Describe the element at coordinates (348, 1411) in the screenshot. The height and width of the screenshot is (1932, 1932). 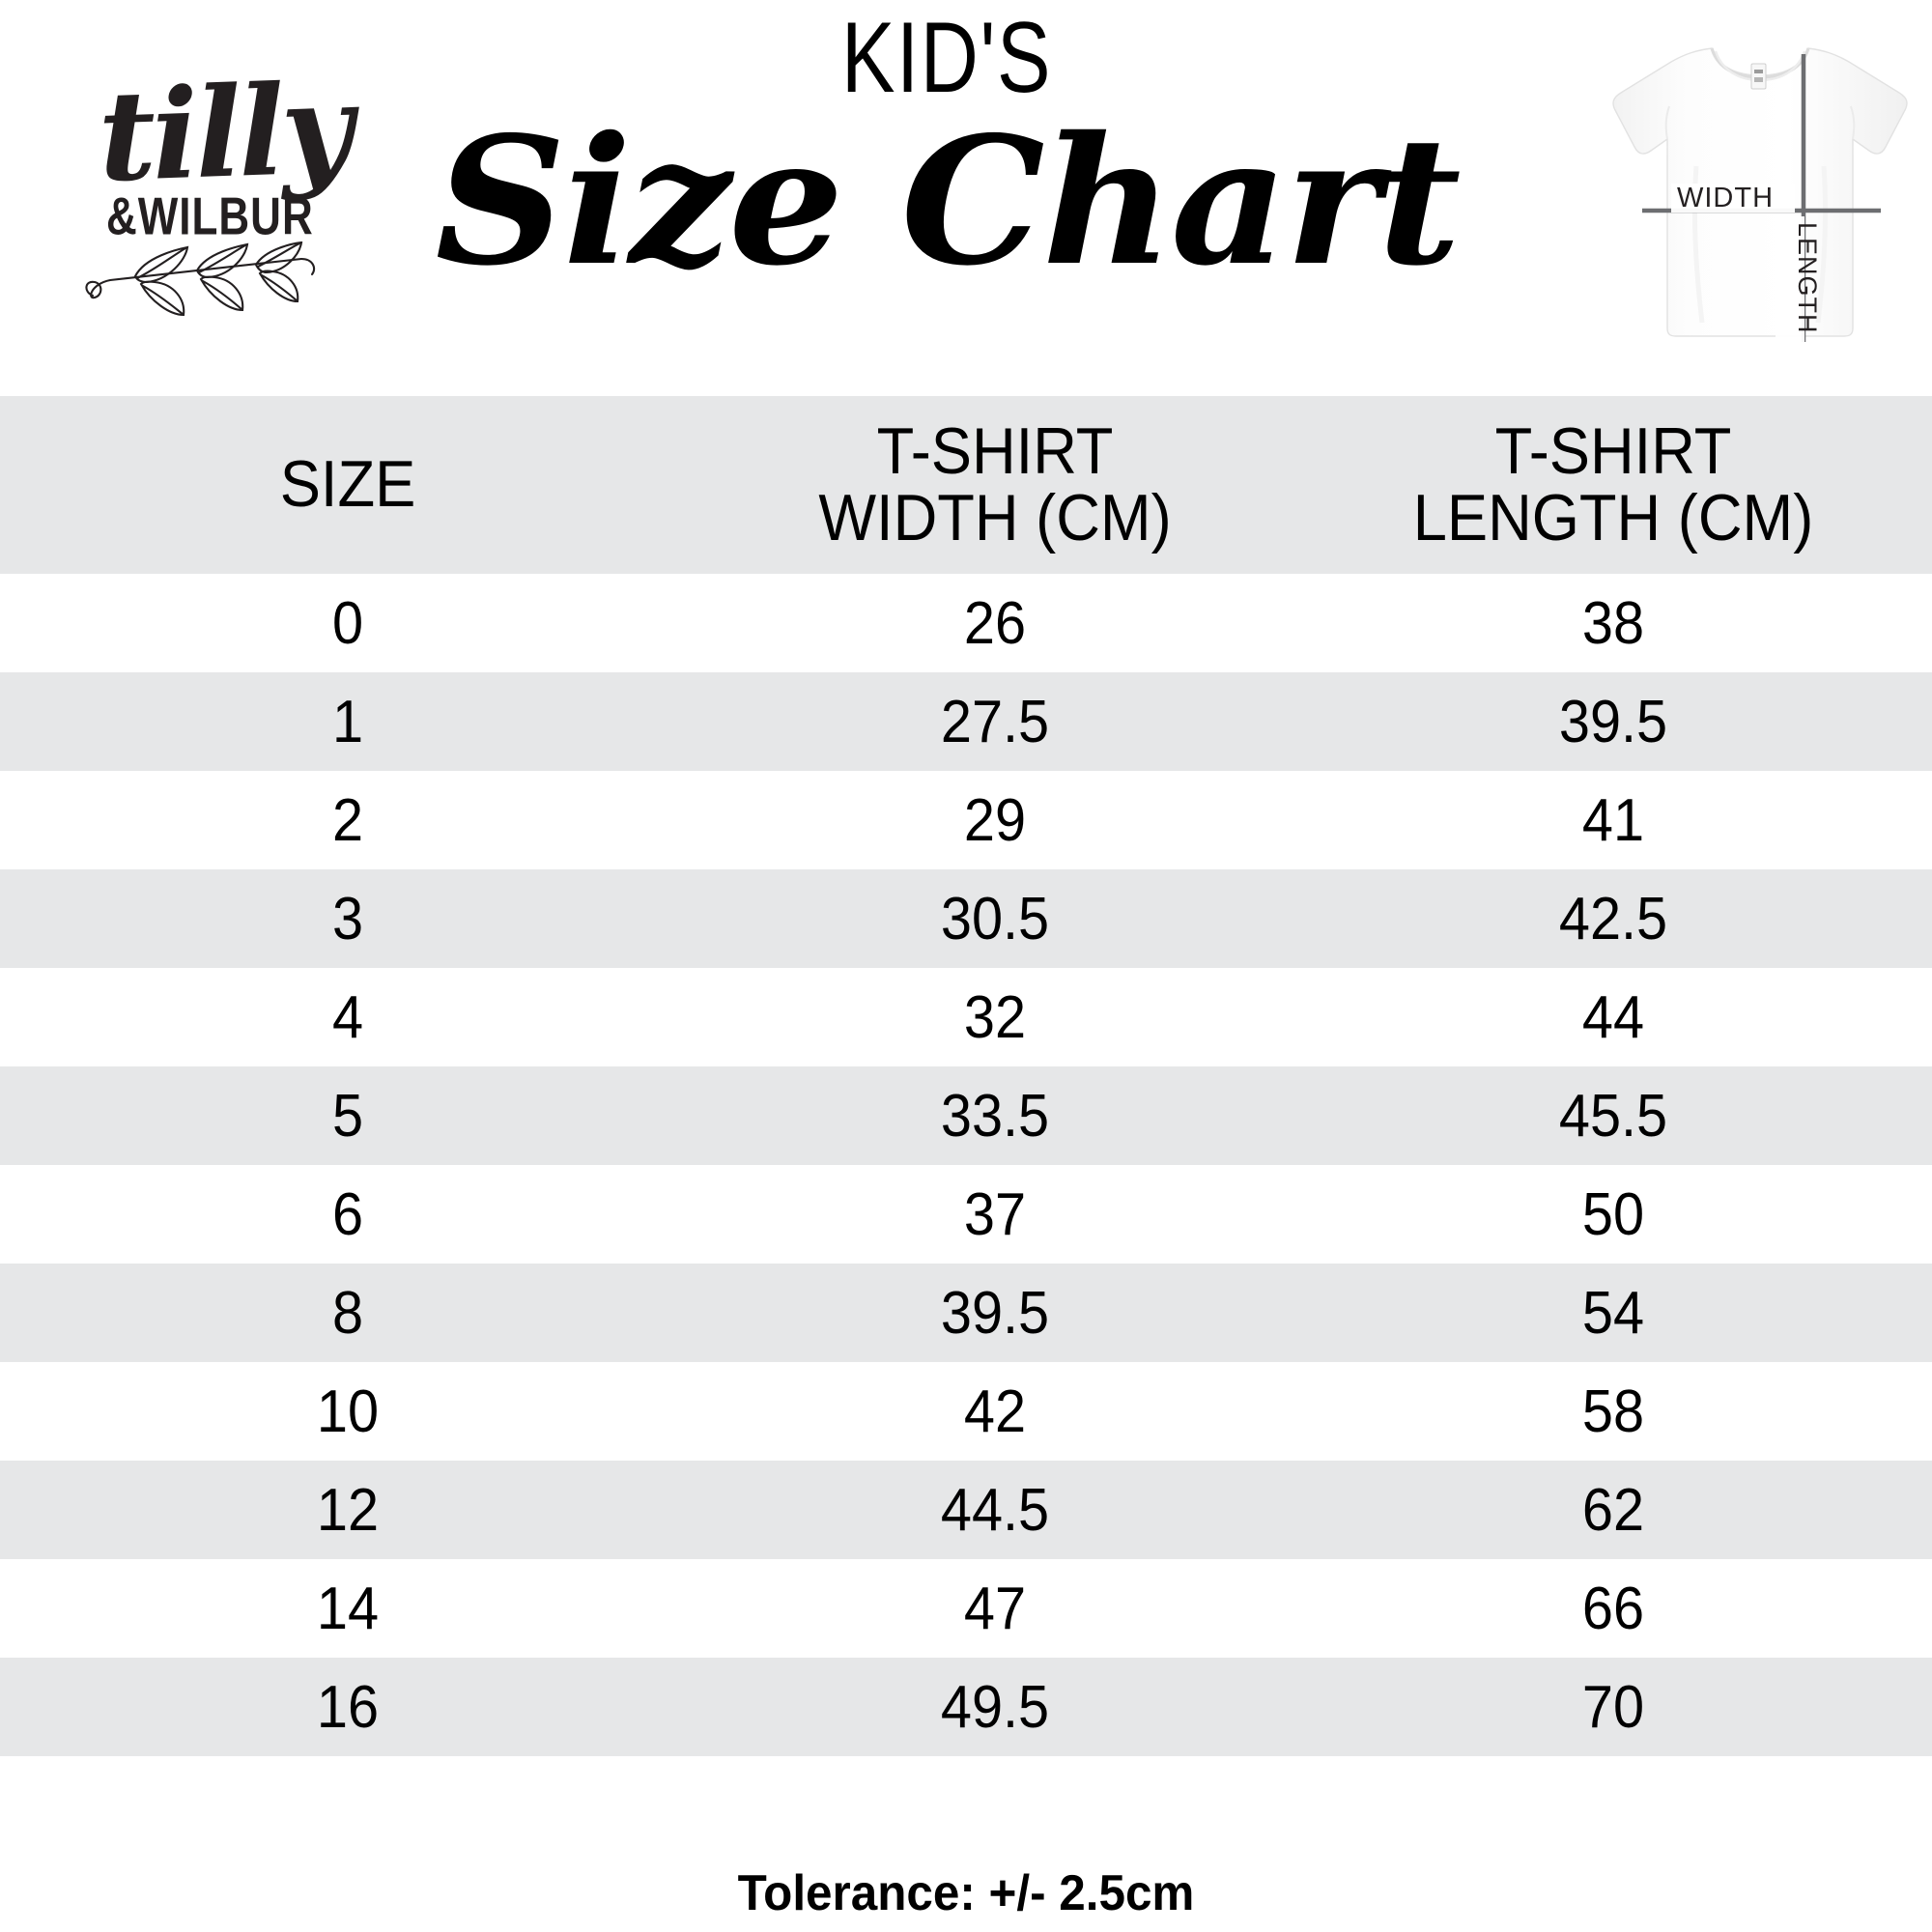
I see `cell-size: 10` at that location.